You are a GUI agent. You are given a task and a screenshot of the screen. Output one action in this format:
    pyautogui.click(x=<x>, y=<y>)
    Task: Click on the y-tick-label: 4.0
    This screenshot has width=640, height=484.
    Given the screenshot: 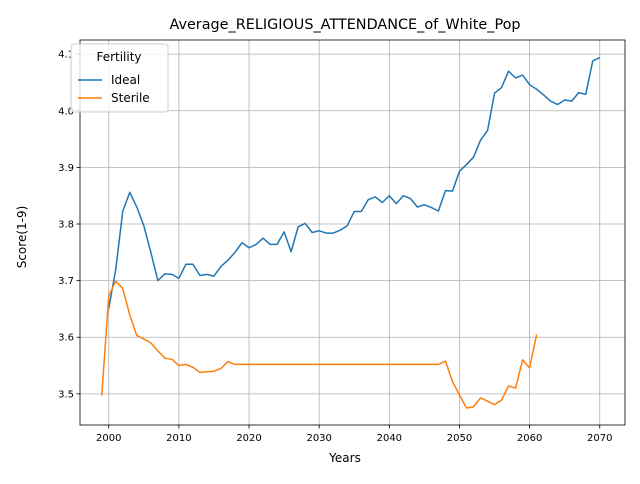 What is the action you would take?
    pyautogui.click(x=66, y=111)
    